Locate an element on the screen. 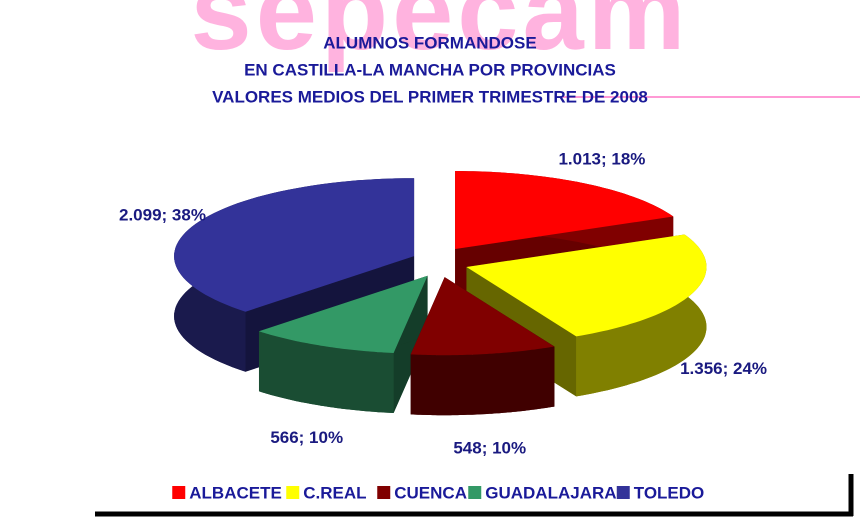 The image size is (861, 525). legend: ALBACETE C.REAL CUENCA GUADALAJARA TOLEDO is located at coordinates (438, 492).